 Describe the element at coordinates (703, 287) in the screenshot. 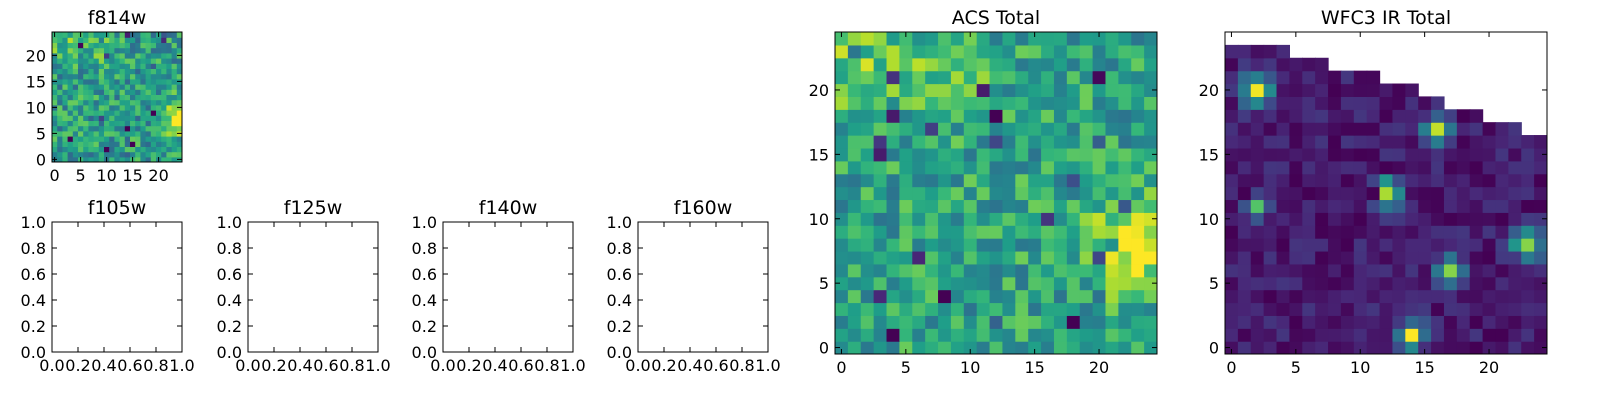

I see `axes-frame` at that location.